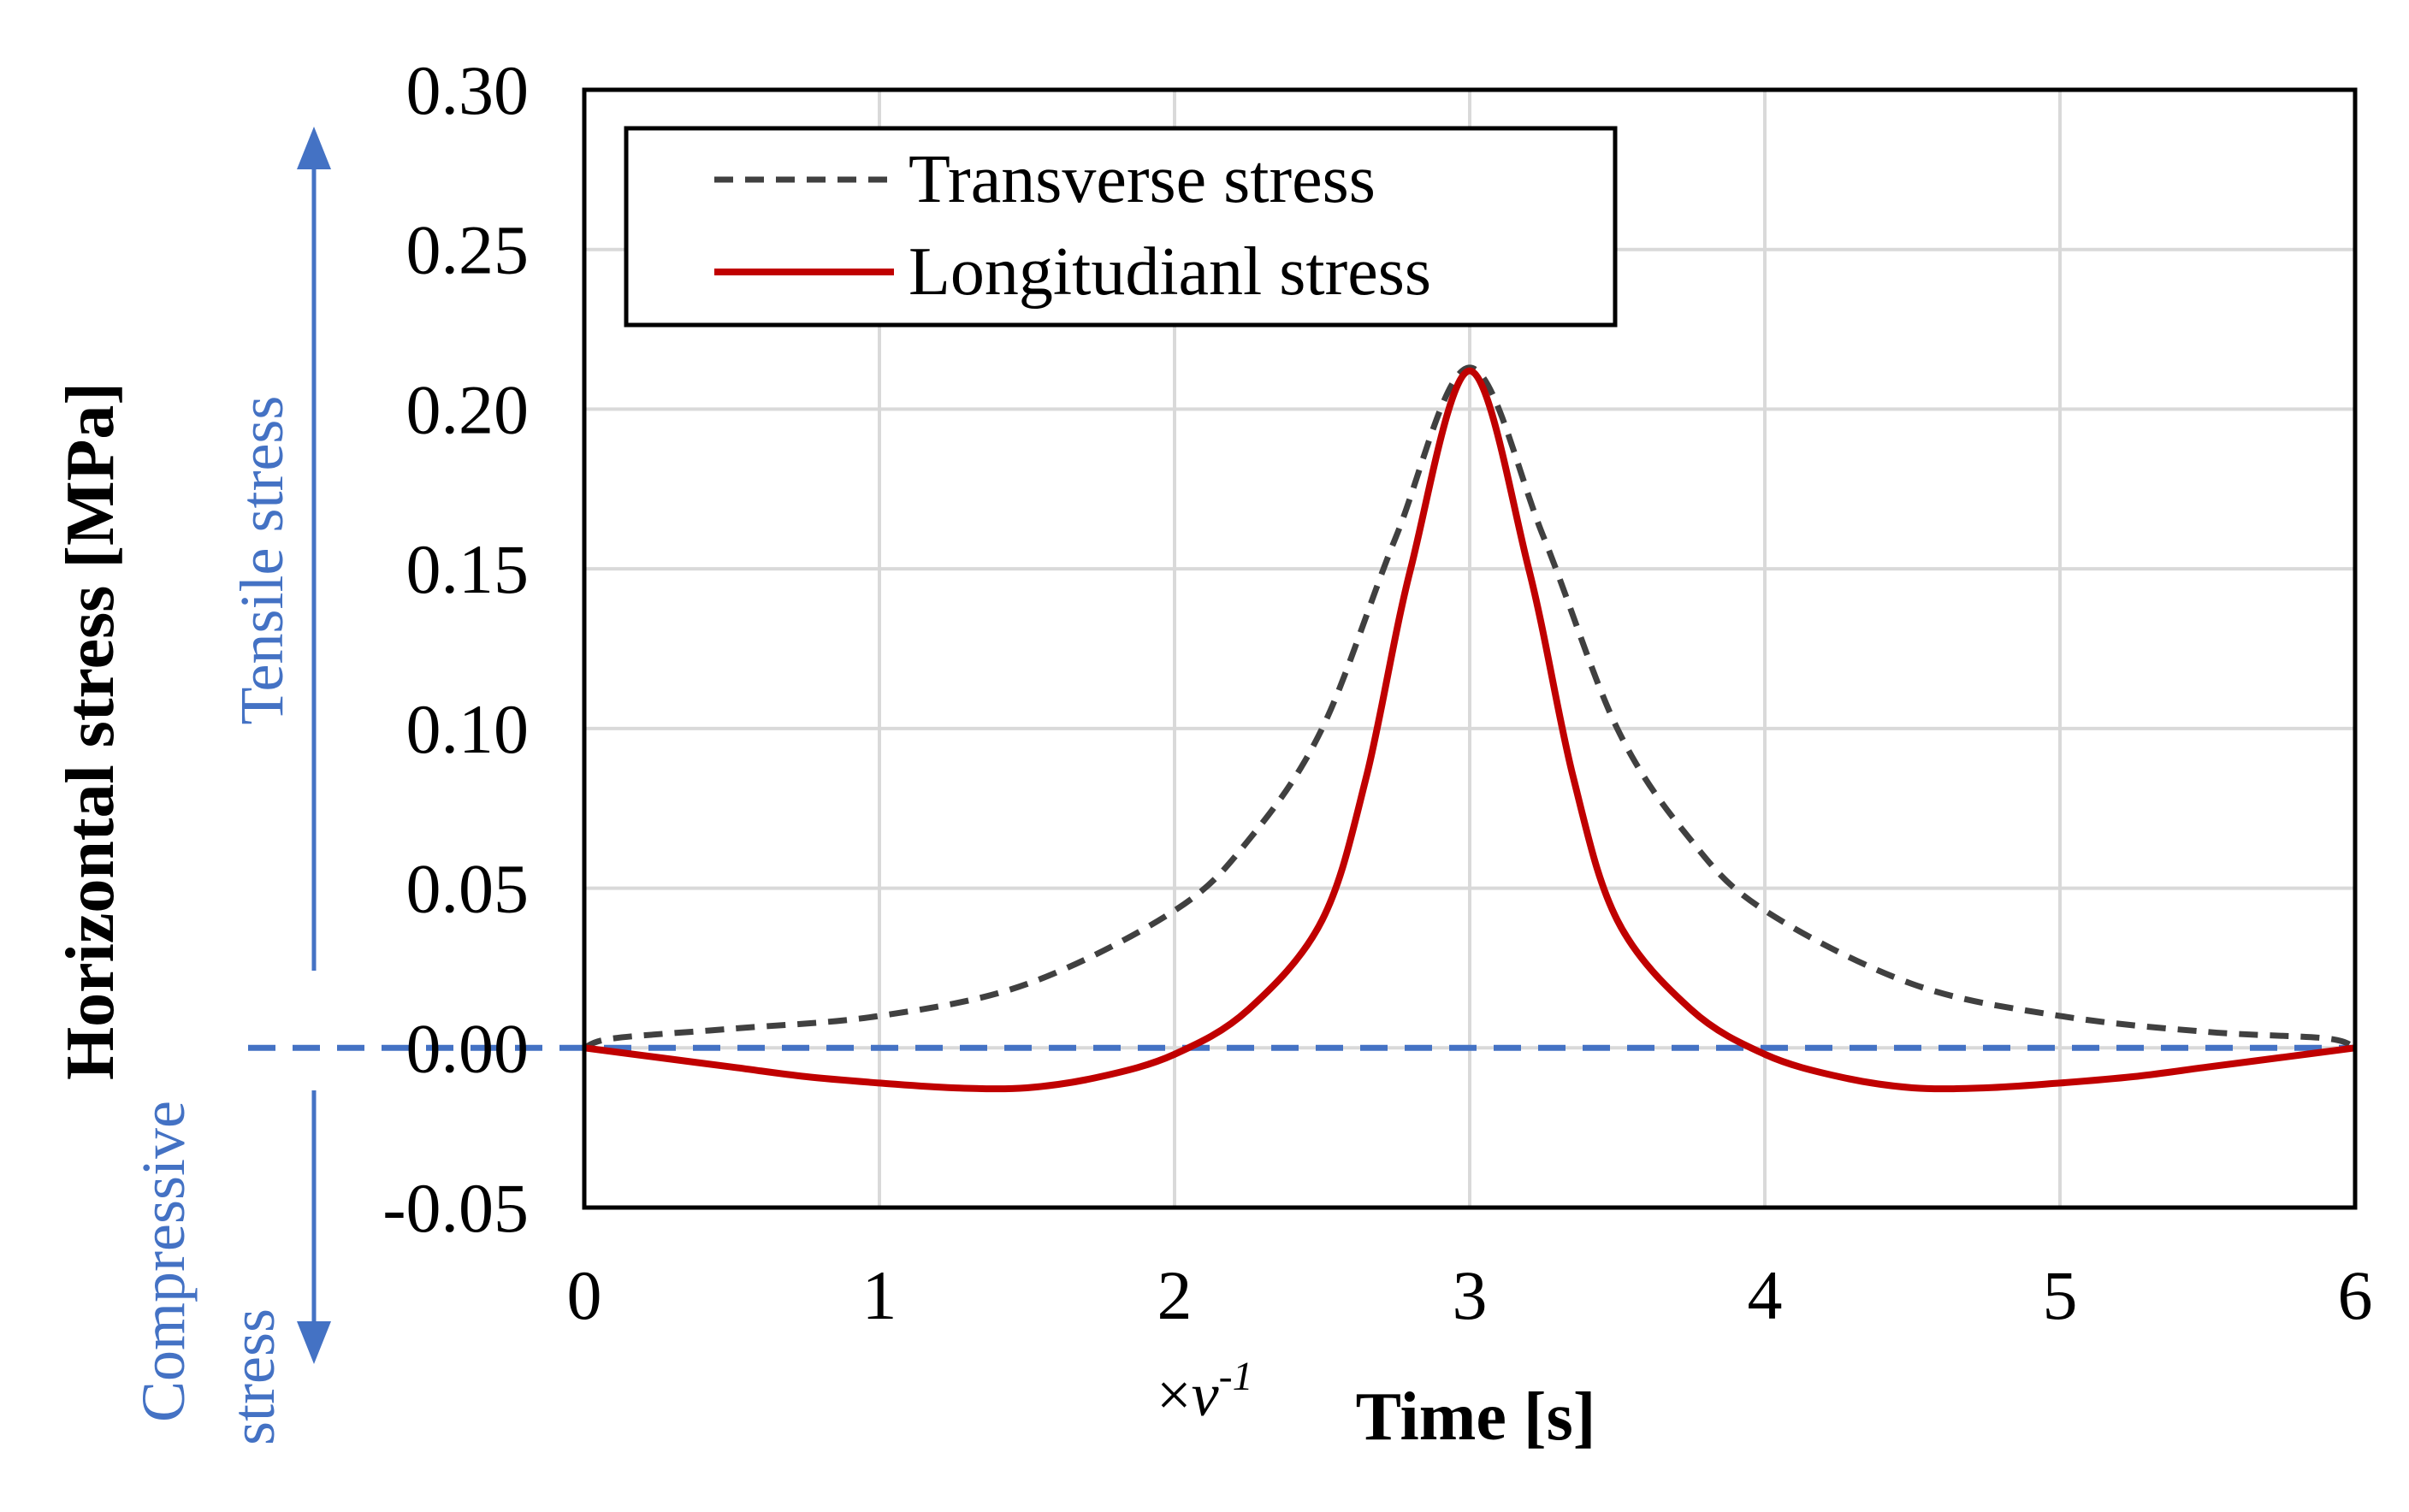  Describe the element at coordinates (163, 1261) in the screenshot. I see `compressive-label-line1: Compressive` at that location.